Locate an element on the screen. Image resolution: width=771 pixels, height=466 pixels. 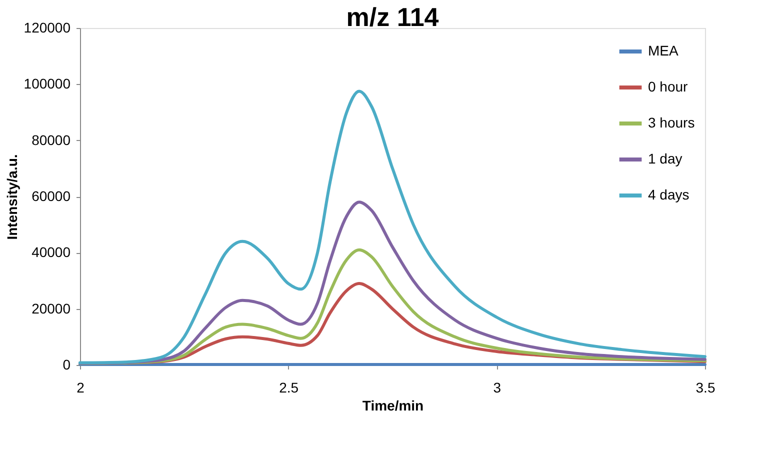
legend-label: 3 hours is located at coordinates (671, 122).